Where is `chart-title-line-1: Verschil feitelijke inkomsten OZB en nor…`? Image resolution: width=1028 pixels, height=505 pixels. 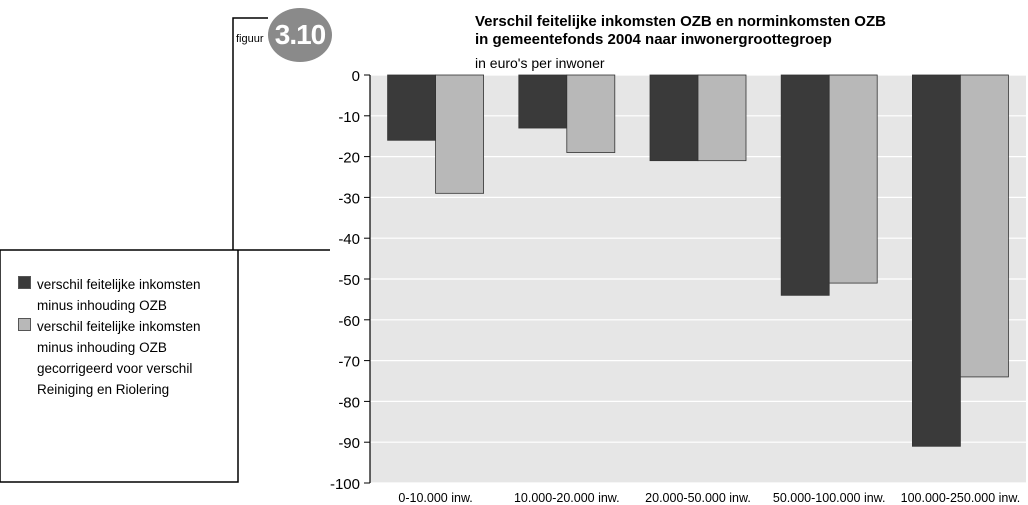 chart-title-line-1: Verschil feitelijke inkomsten OZB en nor… is located at coordinates (680, 21).